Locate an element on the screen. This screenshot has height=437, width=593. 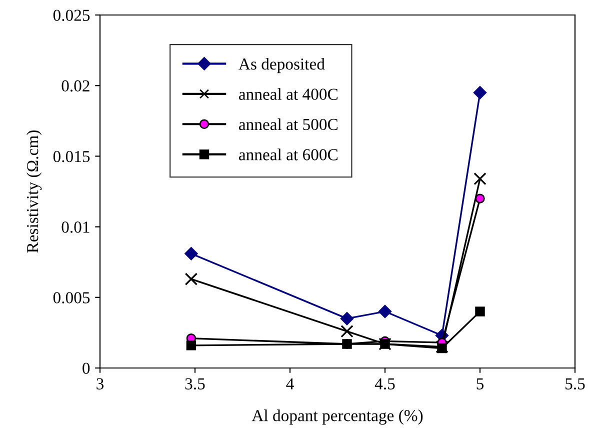
y-tick-label: 0.005 is located at coordinates (71, 298).